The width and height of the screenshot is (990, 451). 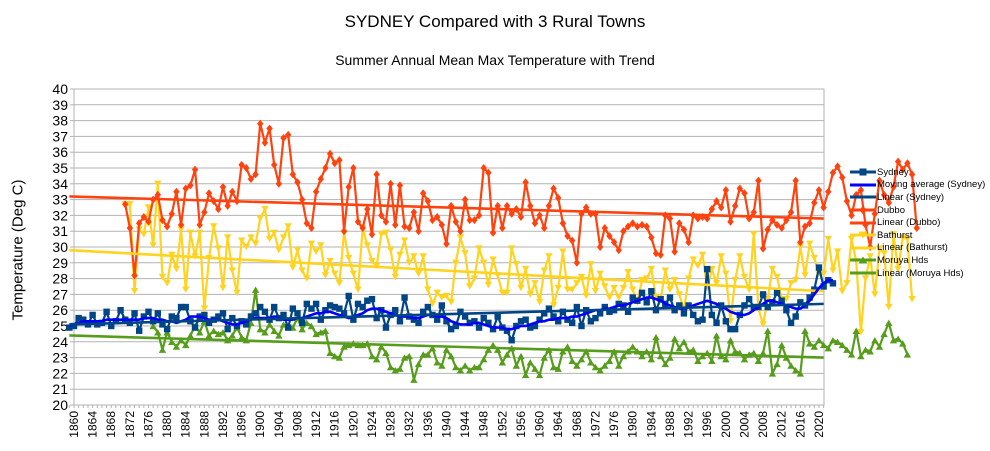 What do you see at coordinates (60, 389) in the screenshot?
I see `y-tick-label: 21` at bounding box center [60, 389].